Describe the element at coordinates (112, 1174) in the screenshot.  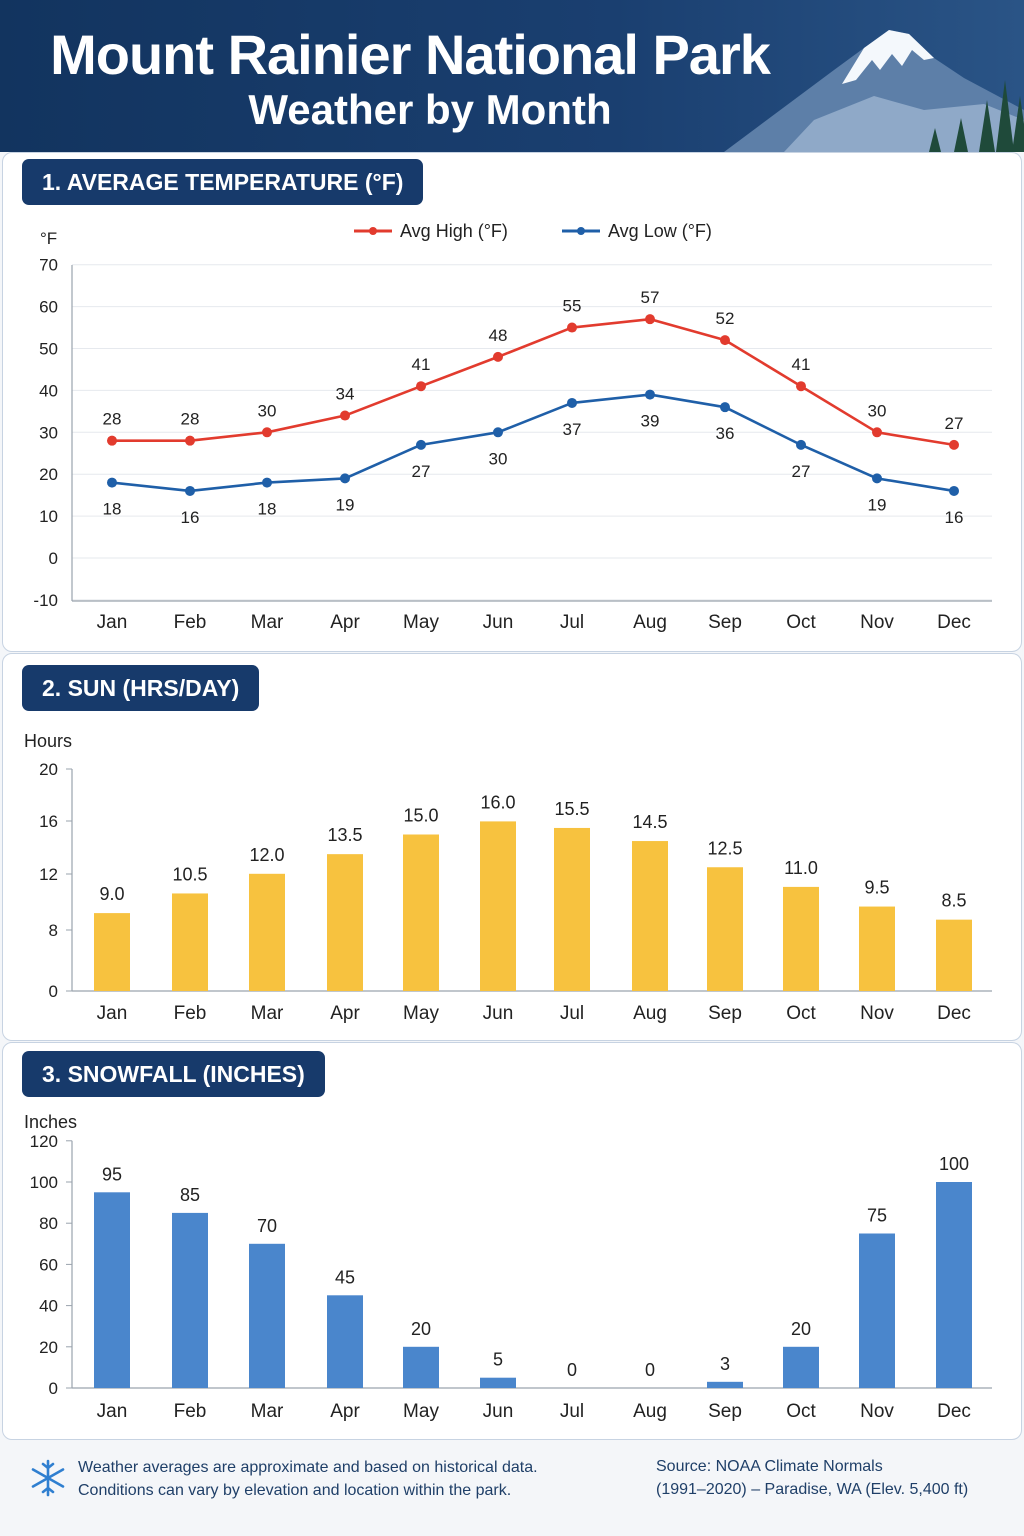
I see `snow-bar-value-label: 95` at that location.